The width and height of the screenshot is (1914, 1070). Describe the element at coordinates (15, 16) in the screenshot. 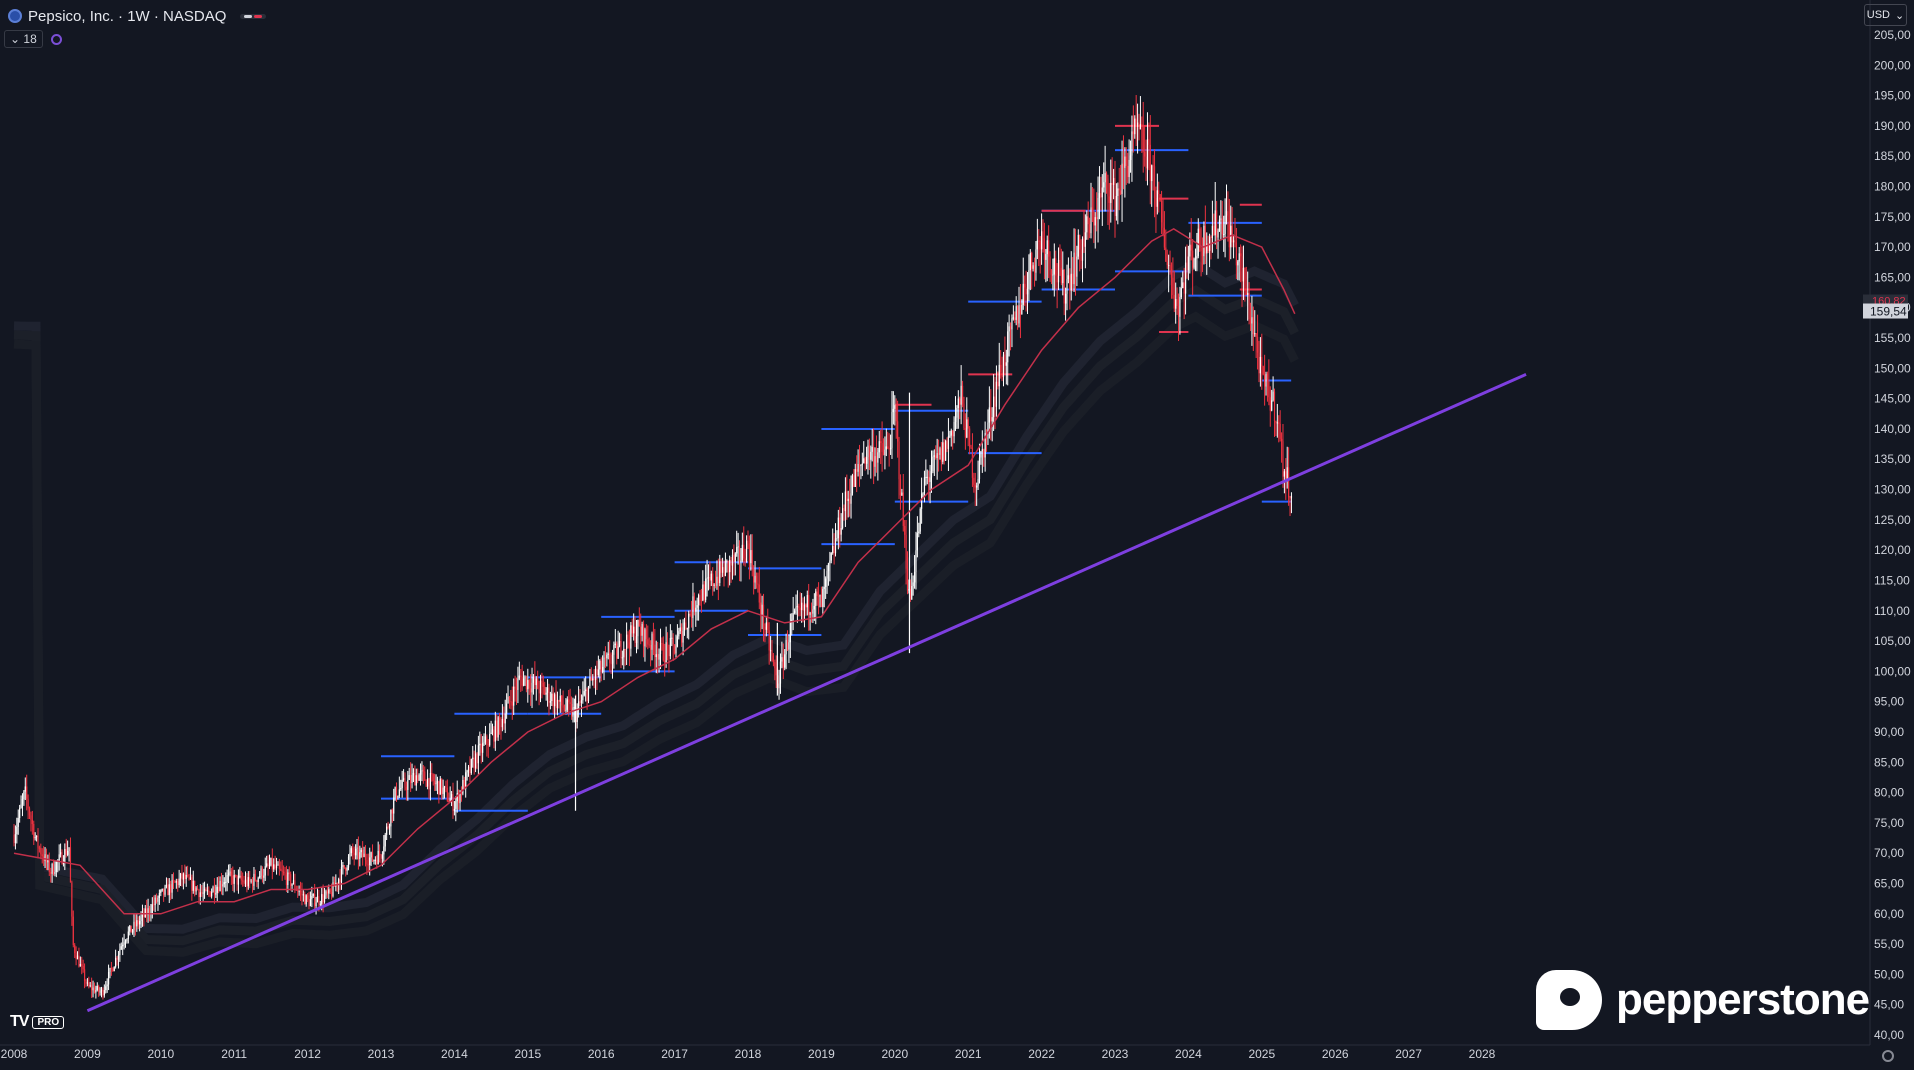

I see `symbol-logo-icon` at that location.